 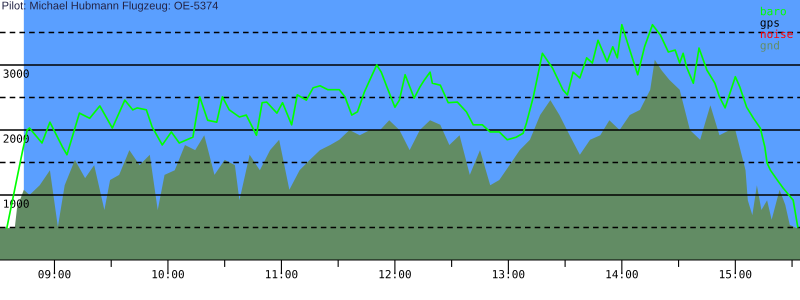 I want to click on legend-label: gps, so click(x=769, y=24).